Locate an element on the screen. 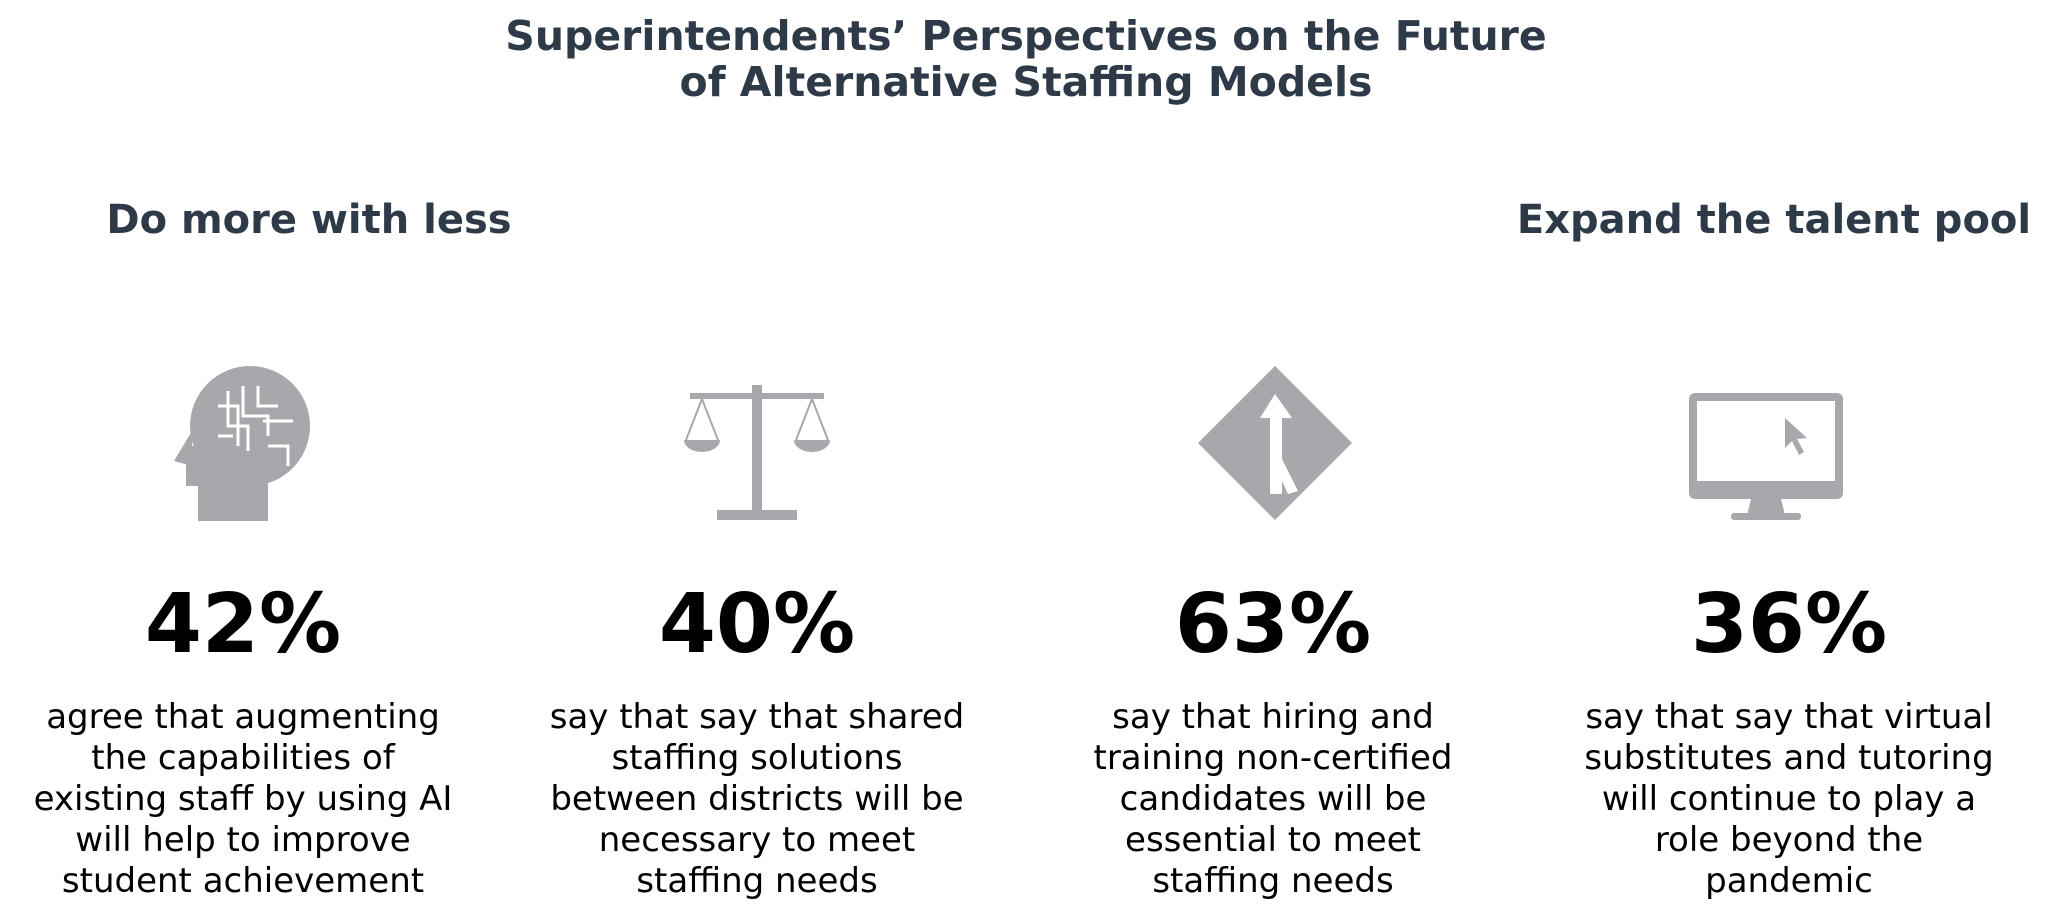  stat-description: between districts will be is located at coordinates (756, 799).